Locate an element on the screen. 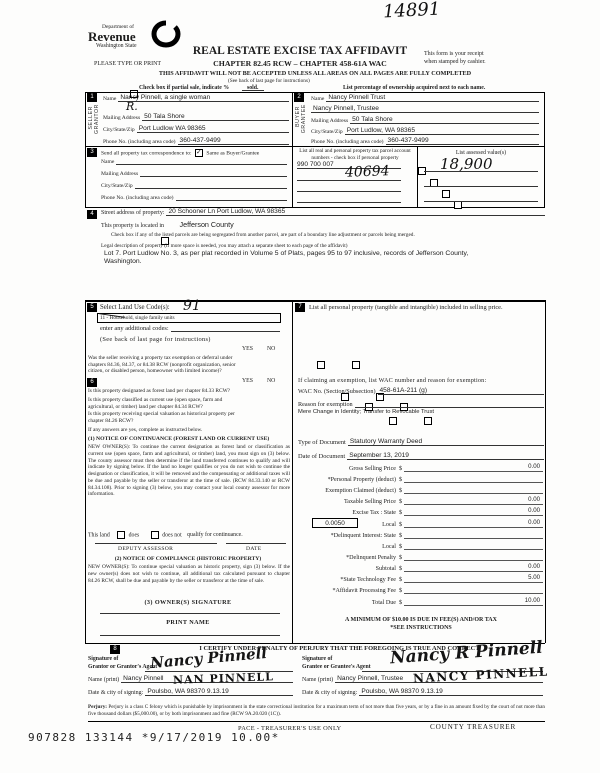  reason-row: Reason for exemption is located at coordinates (421, 404).